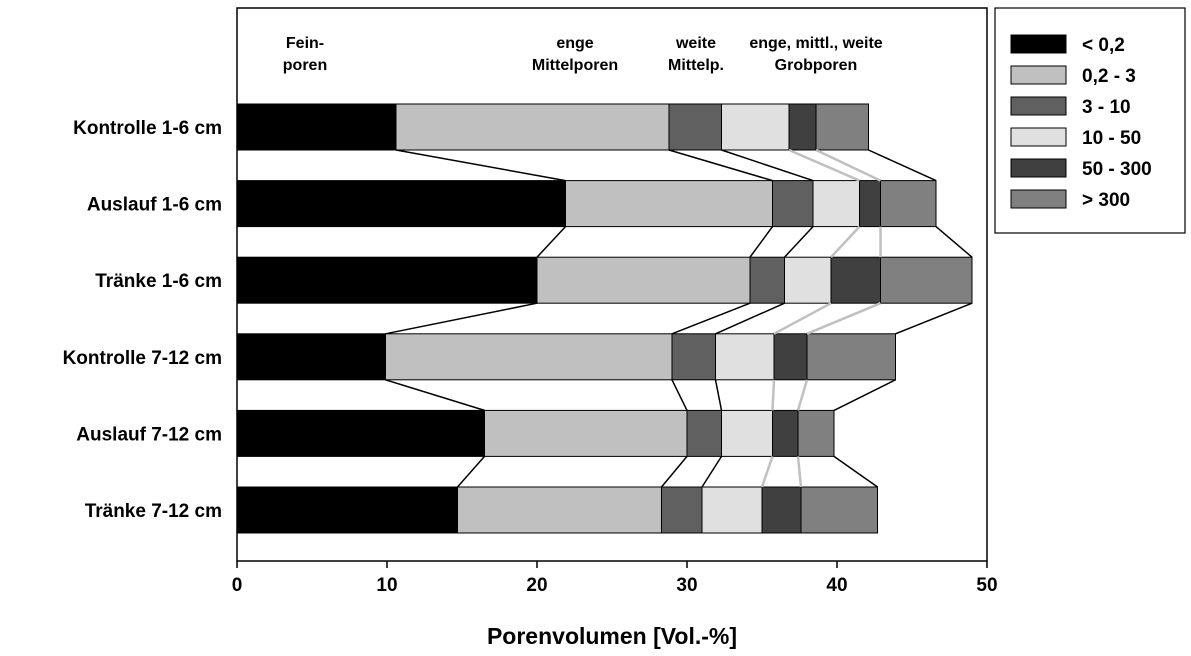 This screenshot has height=656, width=1191. What do you see at coordinates (695, 43) in the screenshot?
I see `annotation: weite` at bounding box center [695, 43].